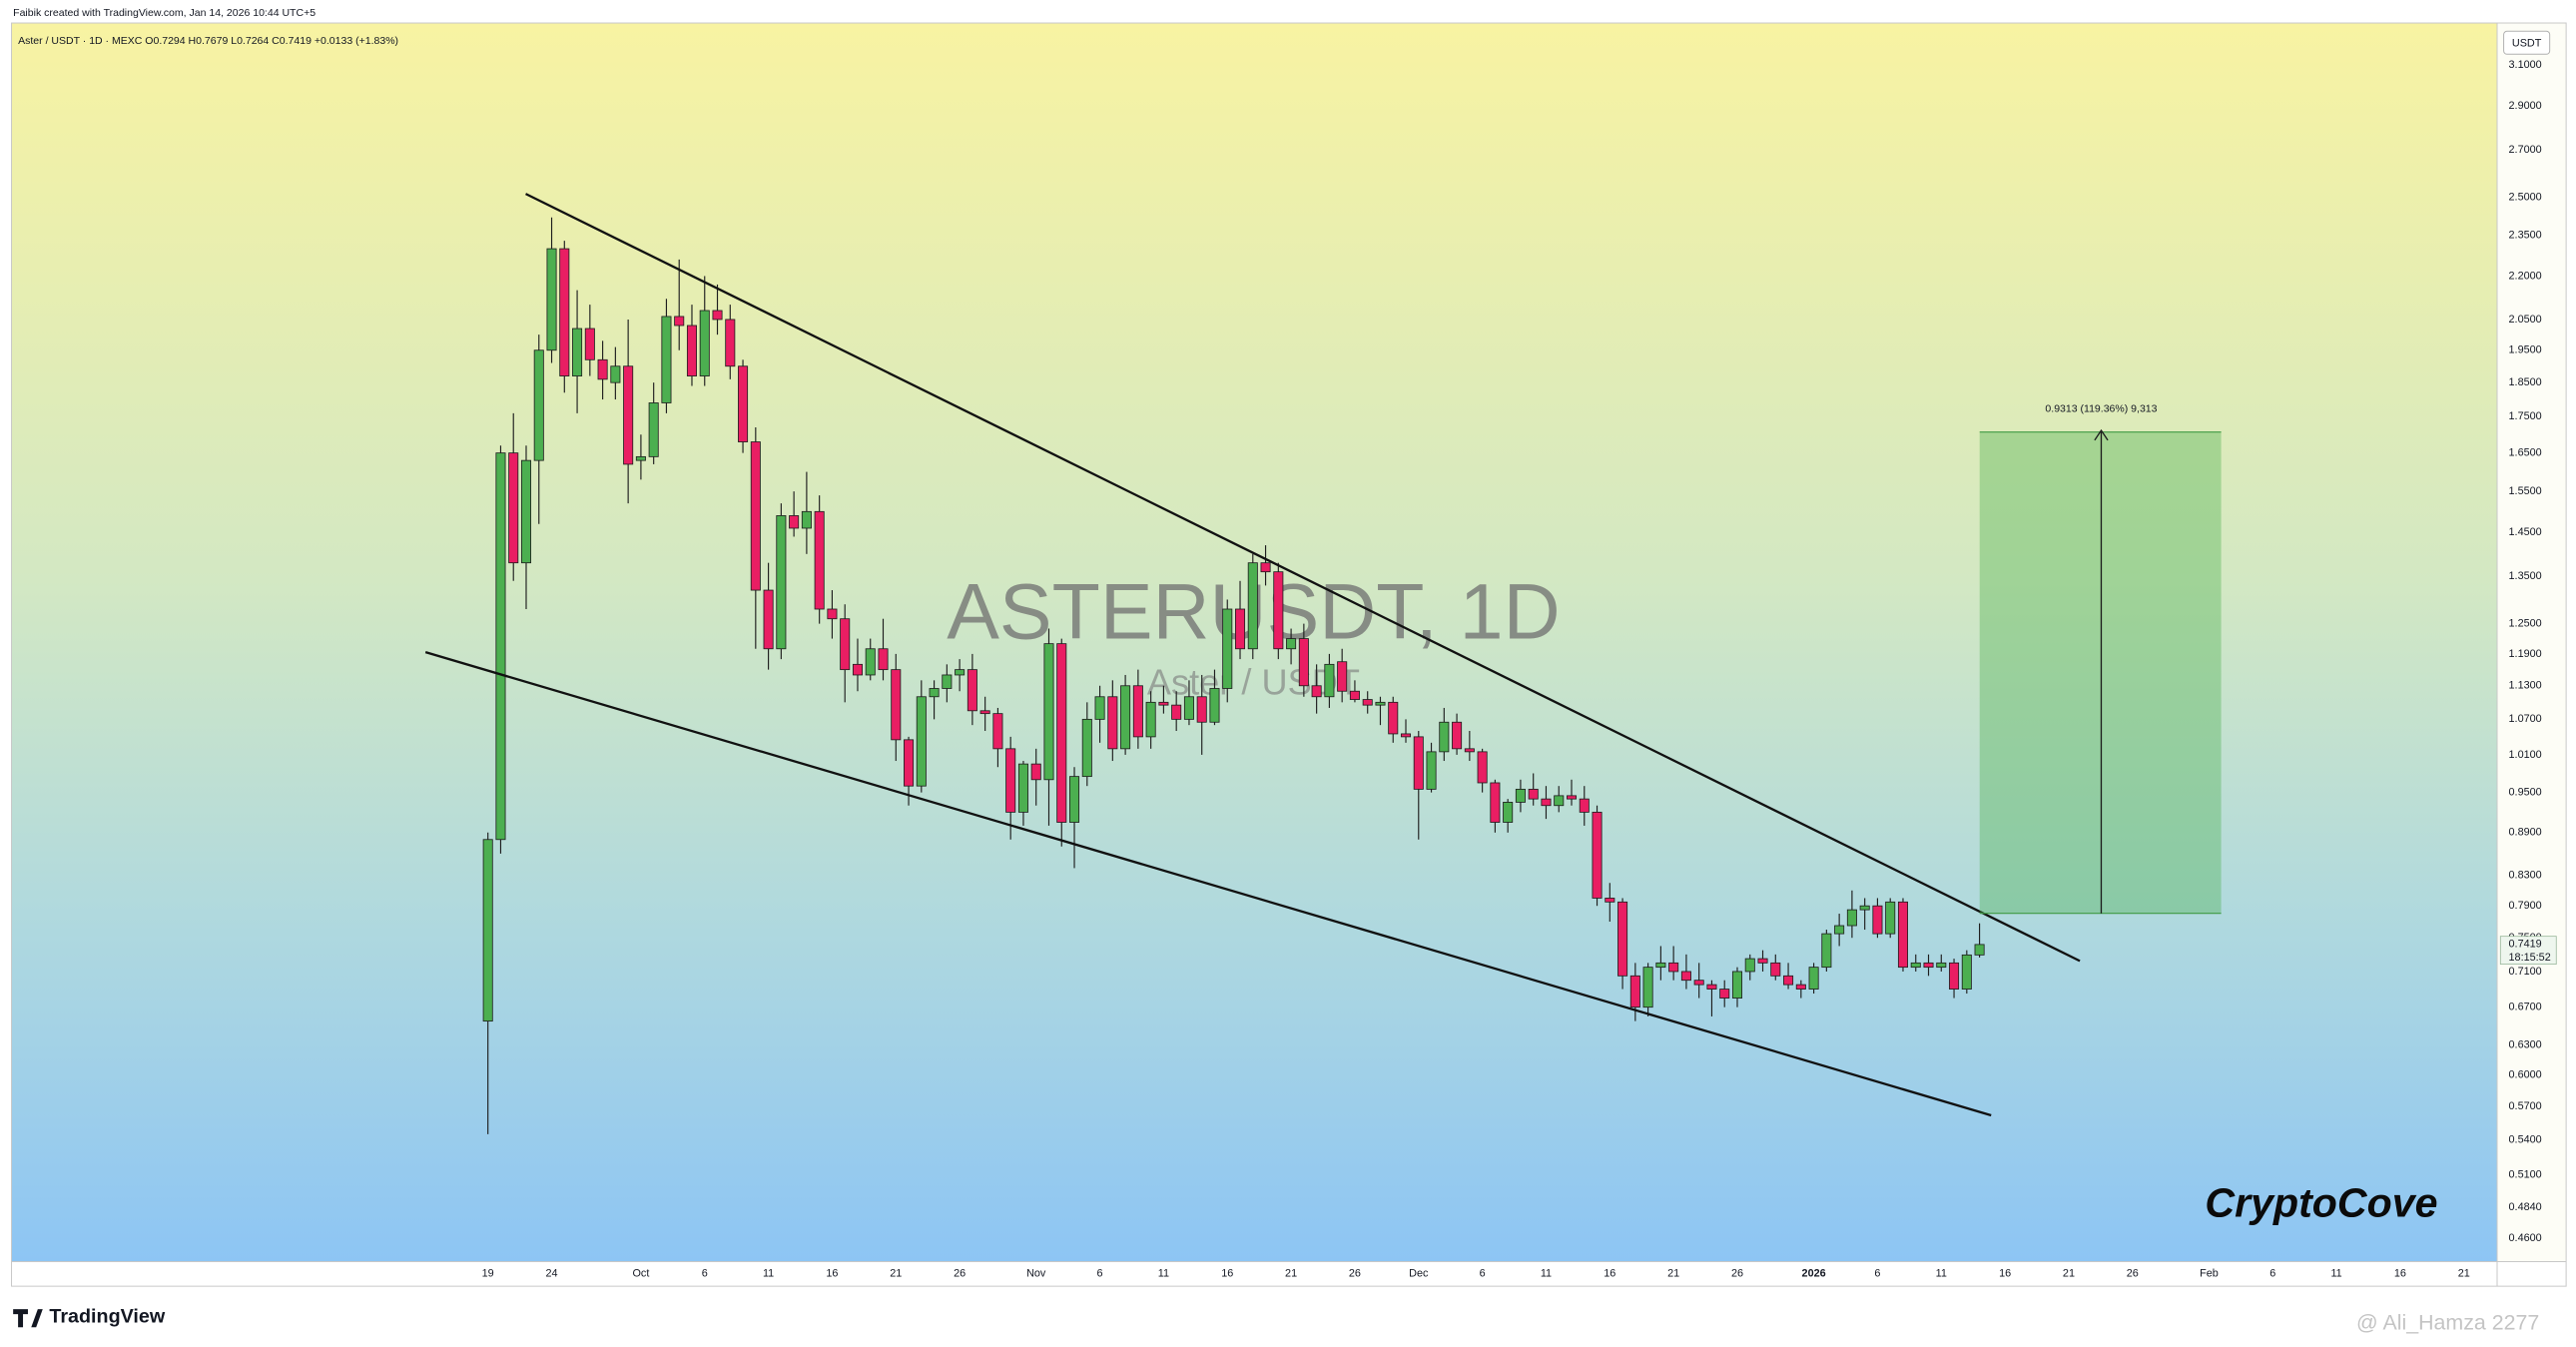 This screenshot has width=2576, height=1347. What do you see at coordinates (2525, 198) in the screenshot?
I see `y-tick-label: 2.5000` at bounding box center [2525, 198].